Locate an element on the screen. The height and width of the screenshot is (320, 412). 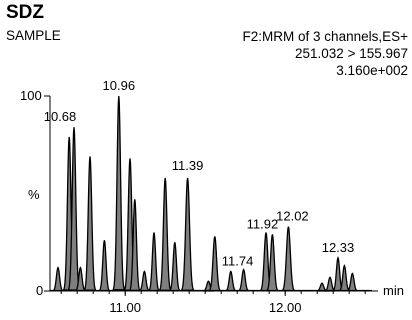
info-line-channel: F2:MRM of 3 channels,ES+ is located at coordinates (325, 36).